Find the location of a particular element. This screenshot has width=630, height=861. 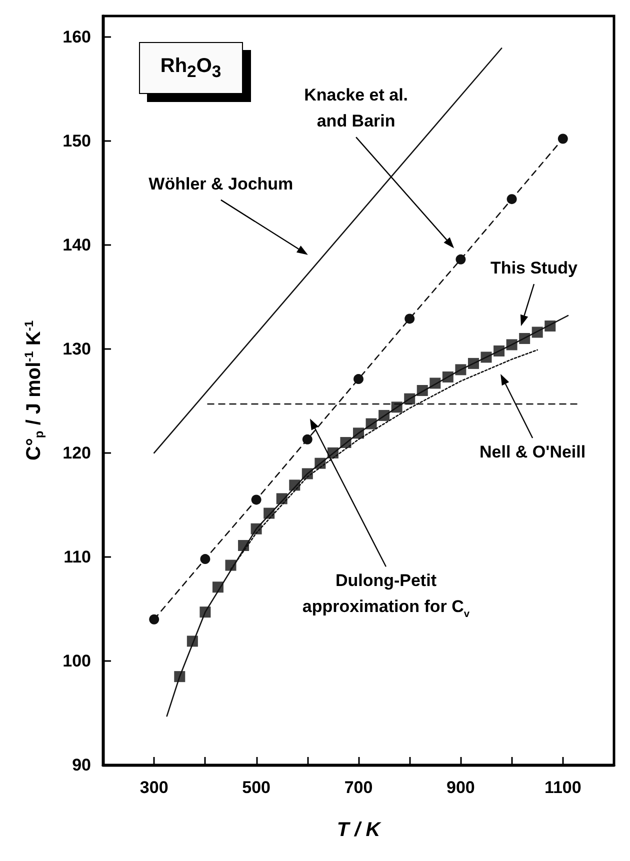

annotation: This Study is located at coordinates (534, 268).